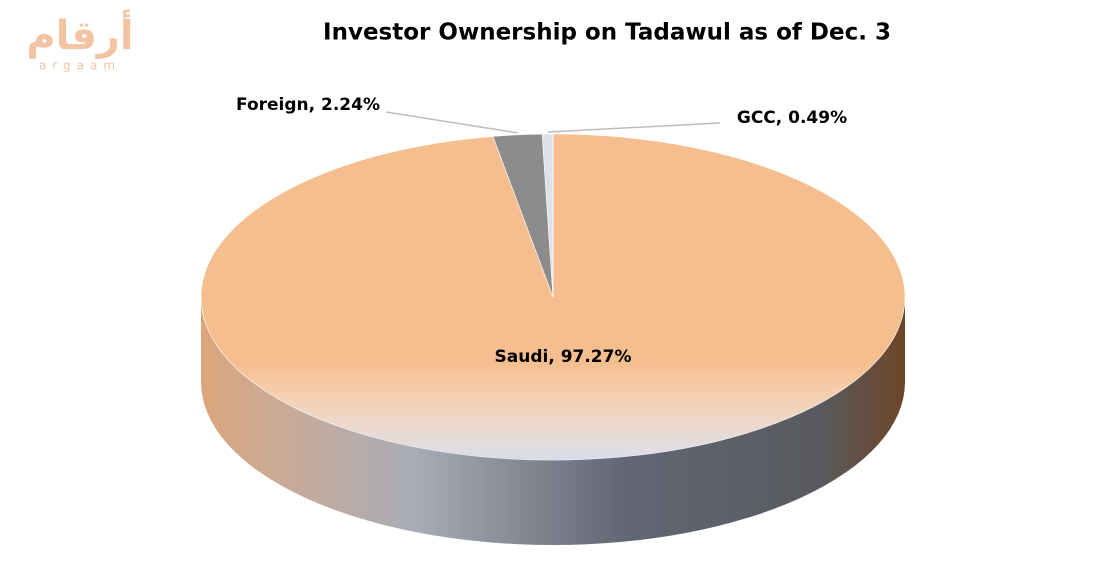  What do you see at coordinates (80, 66) in the screenshot?
I see `logo-latin: argaam` at bounding box center [80, 66].